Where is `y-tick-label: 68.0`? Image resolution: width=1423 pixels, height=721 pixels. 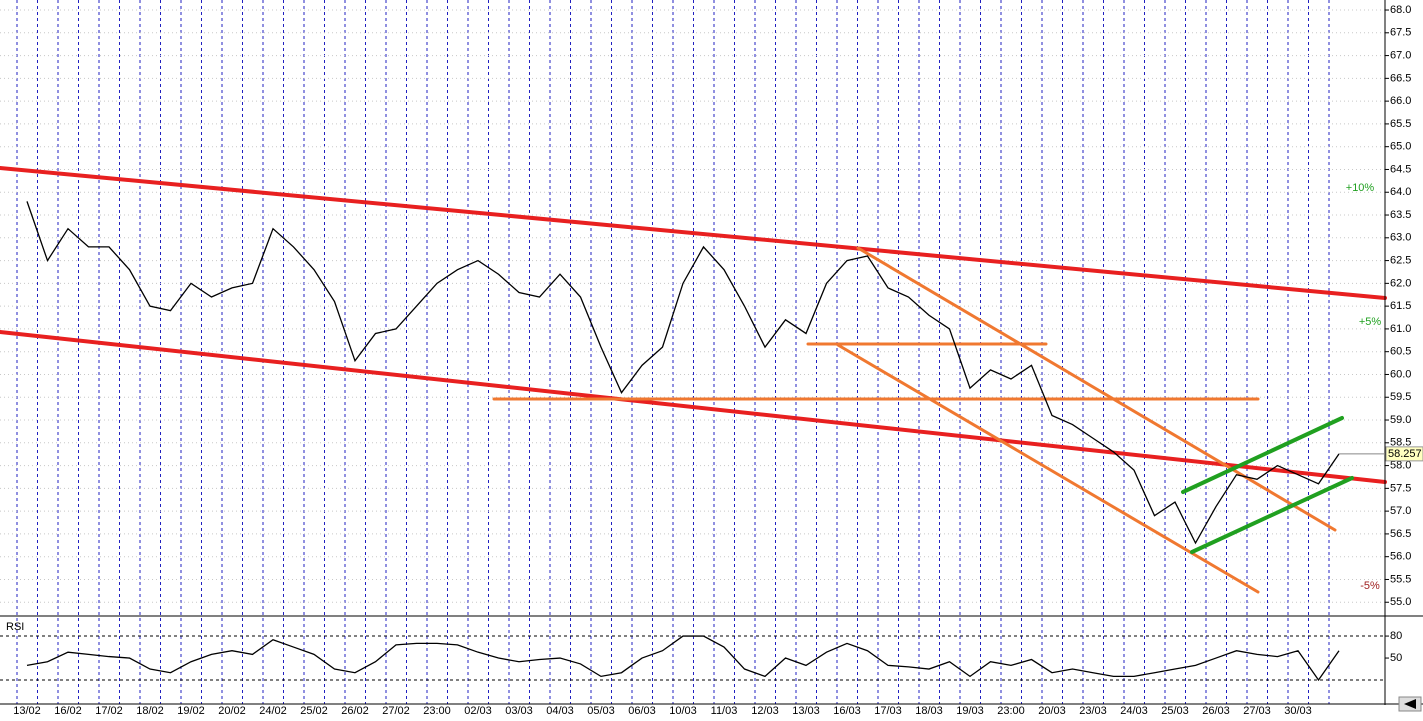 y-tick-label: 68.0 is located at coordinates (1400, 10).